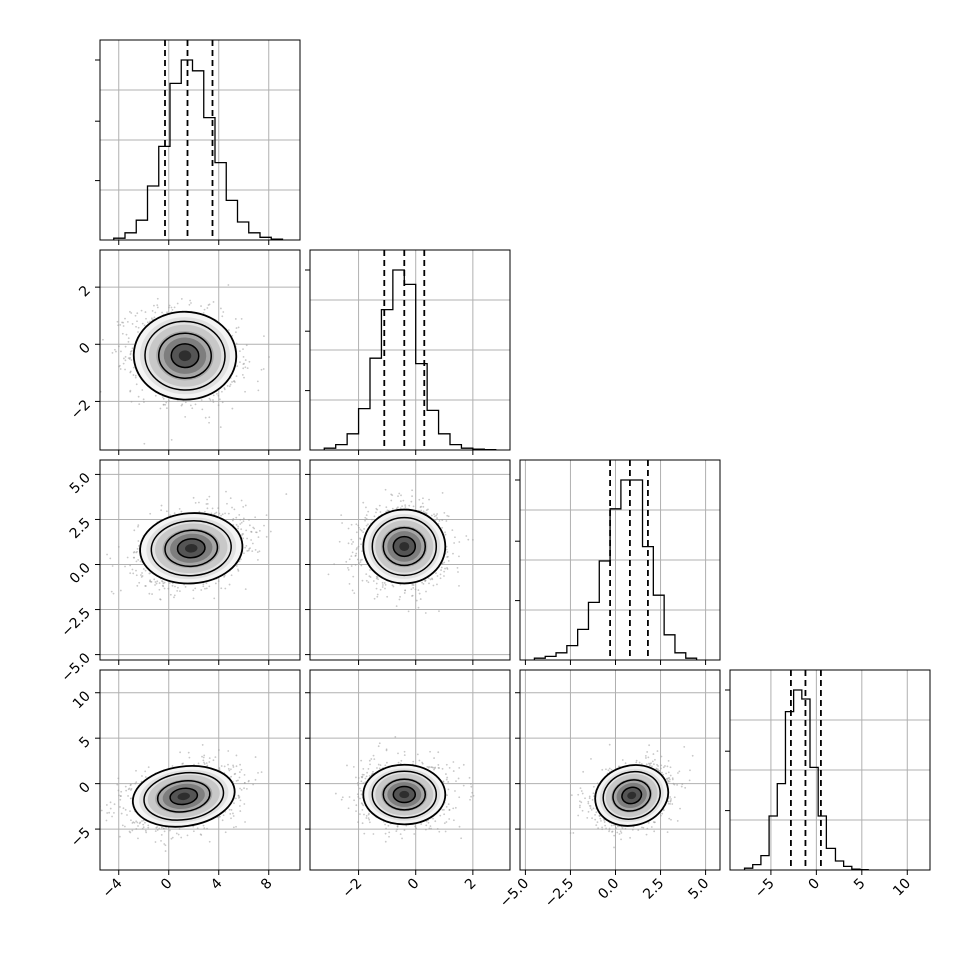 The width and height of the screenshot is (970, 970). Describe the element at coordinates (179, 572) in the screenshot. I see `density-panel: −5.0−2.50.02.55.0` at that location.